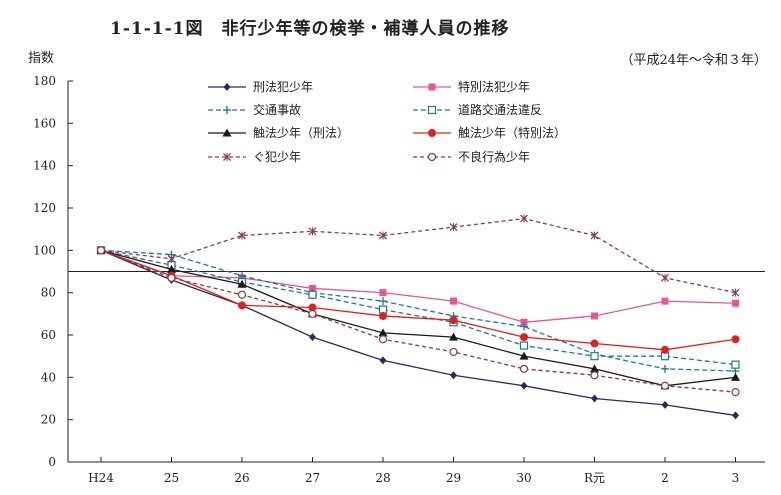 The height and width of the screenshot is (495, 781). Describe the element at coordinates (693, 60) in the screenshot. I see `period-label: （平成24年～令和３年）` at that location.